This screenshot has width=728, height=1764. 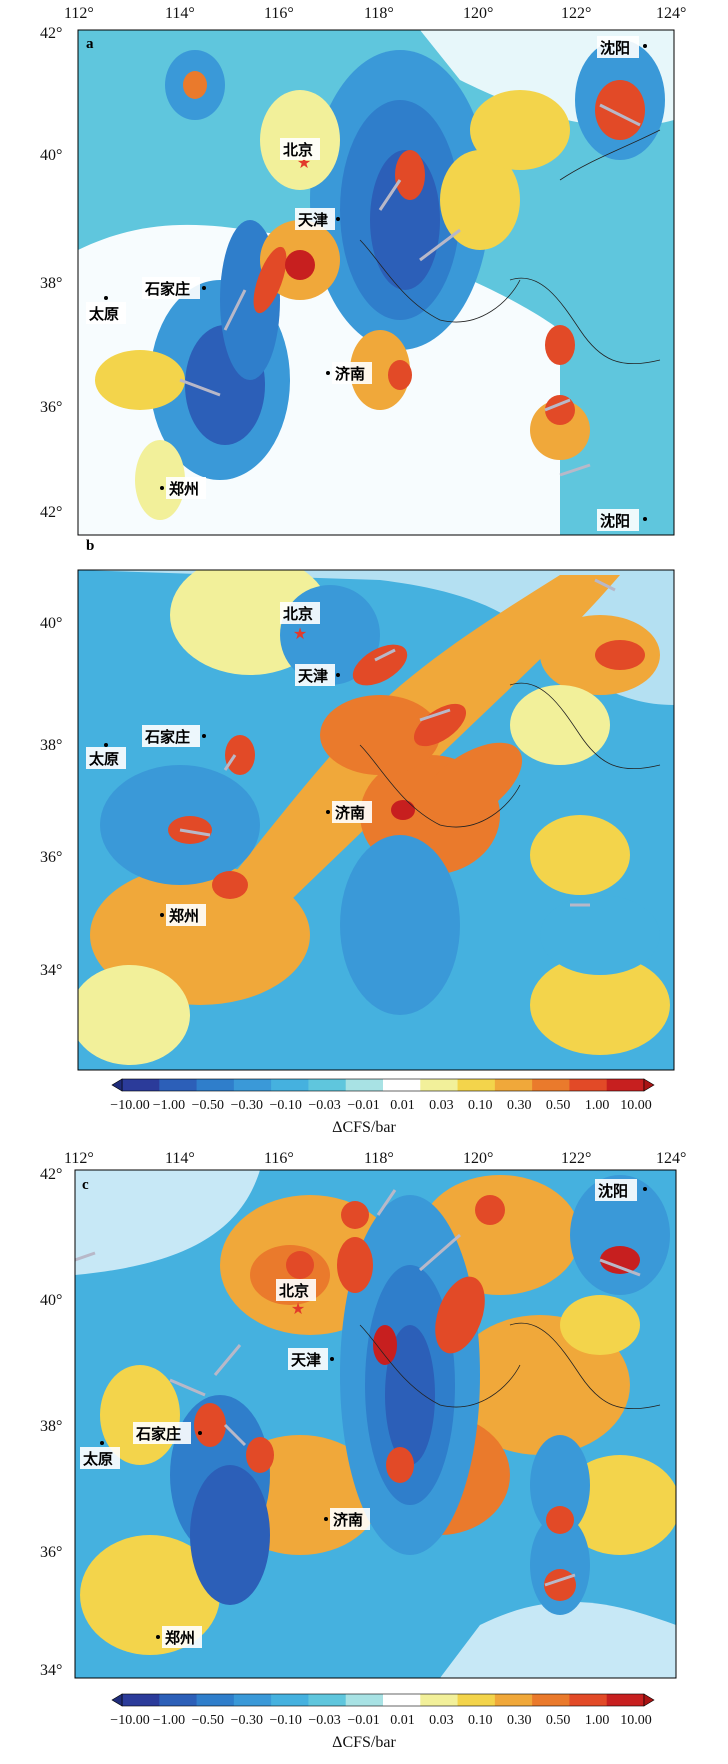 I want to click on tick-label: 114°, so click(x=180, y=13).